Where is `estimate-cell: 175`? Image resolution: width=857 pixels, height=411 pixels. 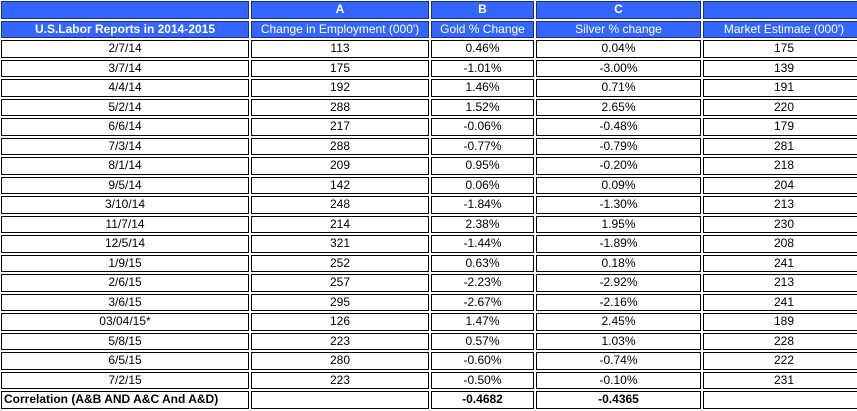
estimate-cell: 175 is located at coordinates (780, 49).